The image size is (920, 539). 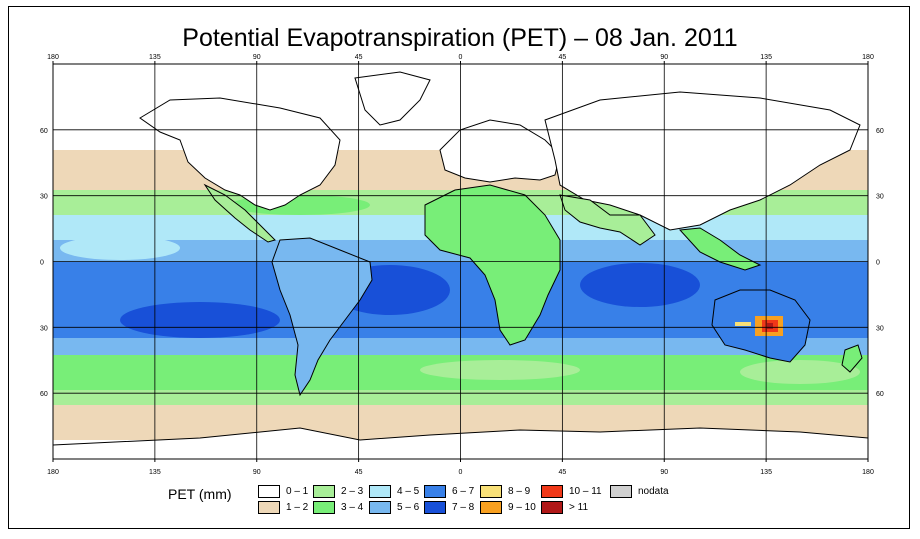 What do you see at coordinates (449, 491) in the screenshot?
I see `legend-item: 6 – 7` at bounding box center [449, 491].